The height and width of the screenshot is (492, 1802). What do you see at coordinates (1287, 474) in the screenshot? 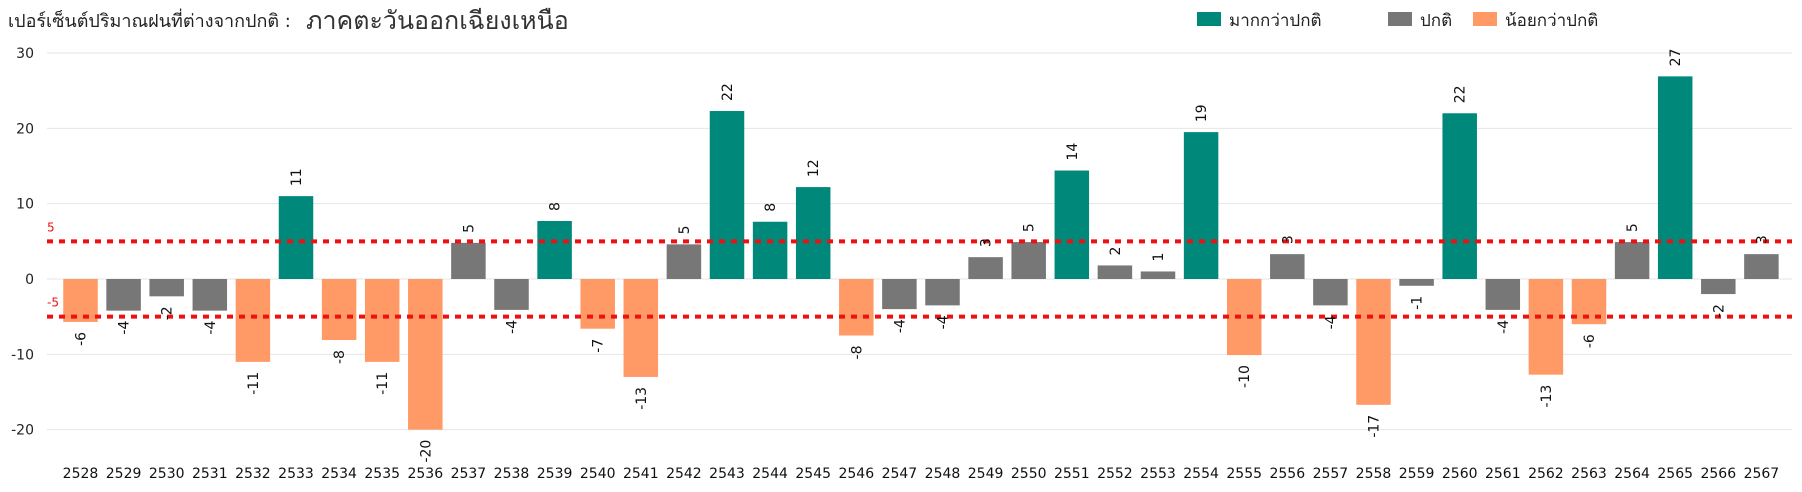
I see `x-tick-label: 2556` at bounding box center [1287, 474].